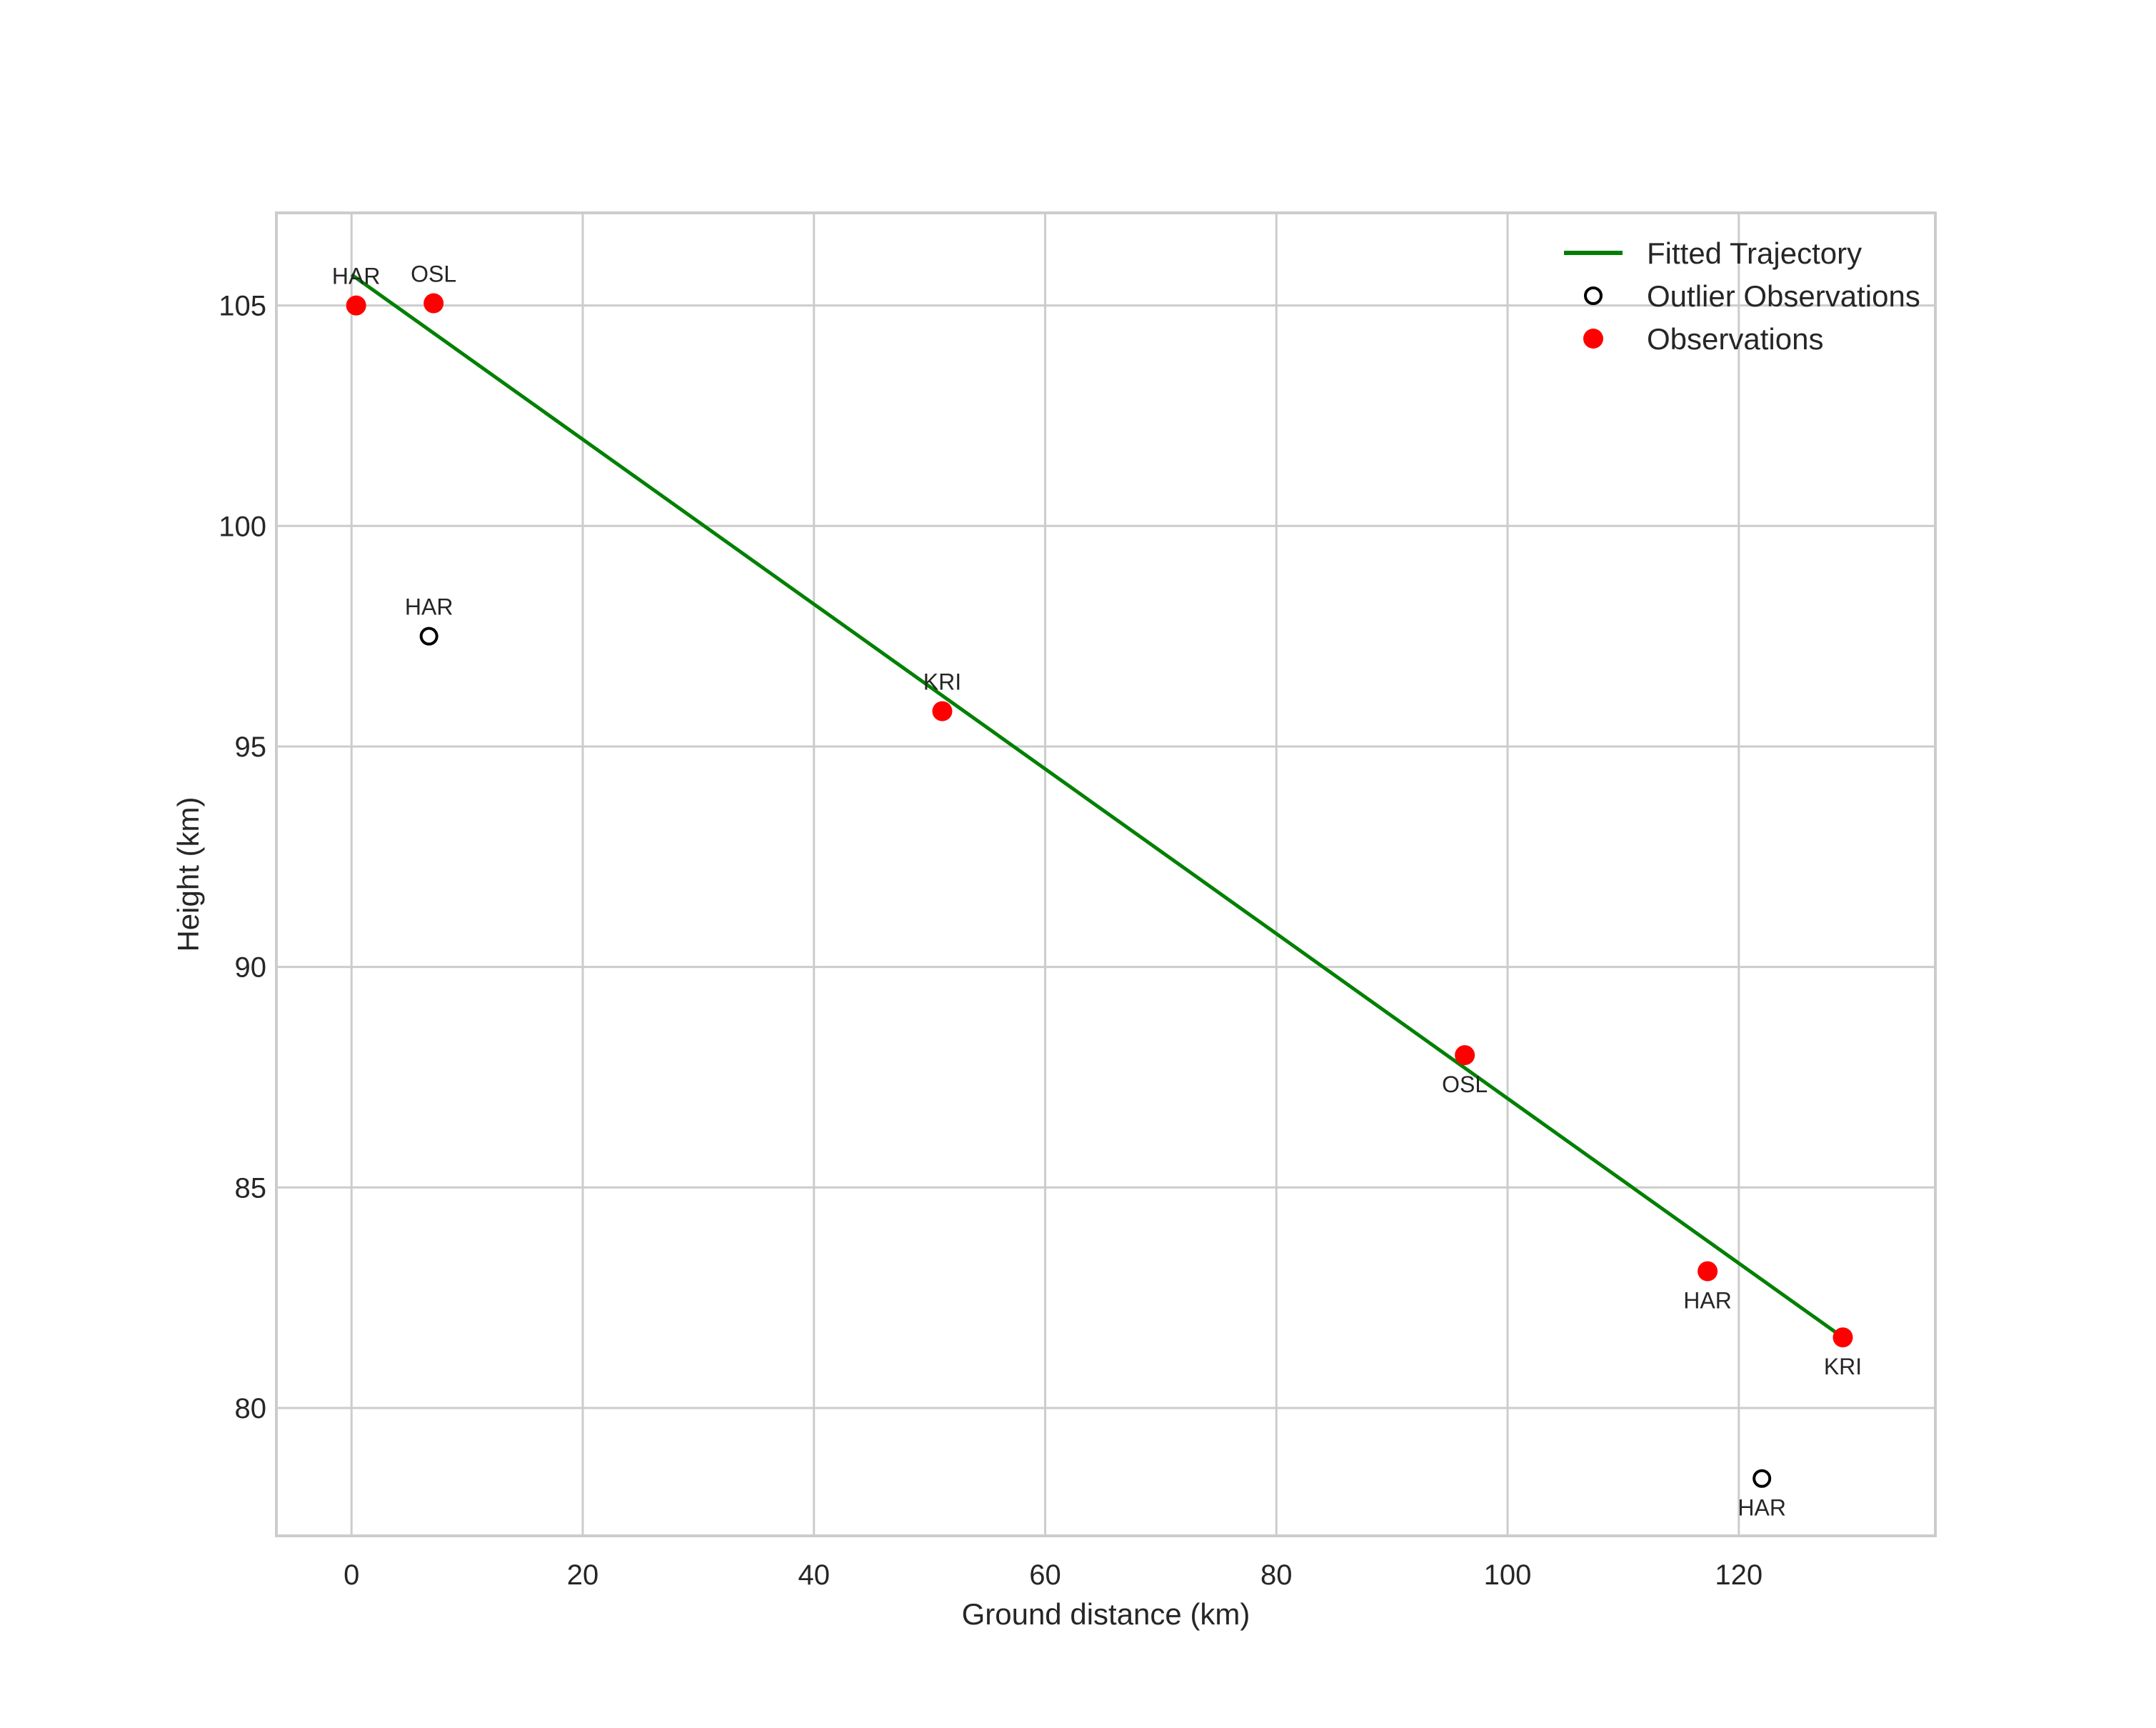  Describe the element at coordinates (1277, 1575) in the screenshot. I see `x-tick-label: 80` at that location.